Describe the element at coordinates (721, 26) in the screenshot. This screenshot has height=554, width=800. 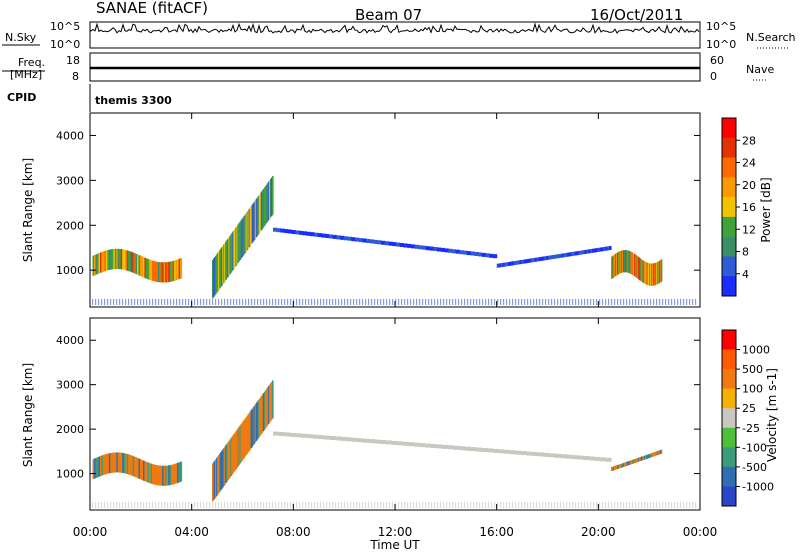
I see `nsearch-tick-top: 10^5` at that location.